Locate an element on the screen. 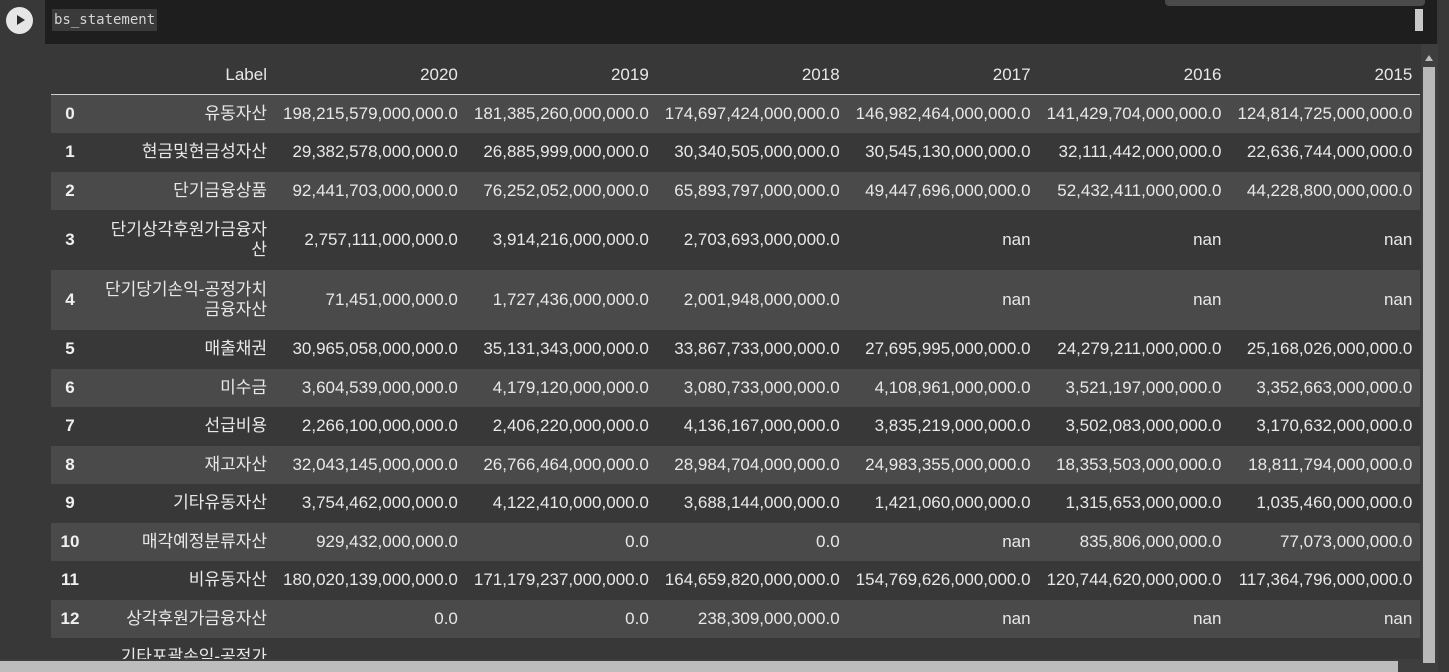  row-index: 9 is located at coordinates (70, 503).